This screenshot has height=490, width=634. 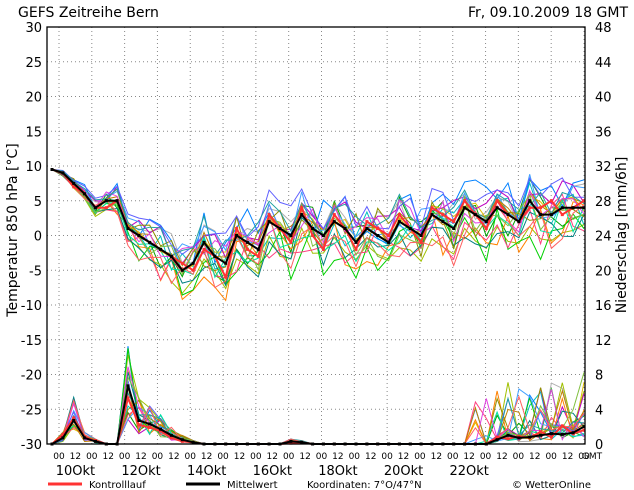 What do you see at coordinates (140, 471) in the screenshot?
I see `x-day-label: 12Okt` at bounding box center [140, 471].